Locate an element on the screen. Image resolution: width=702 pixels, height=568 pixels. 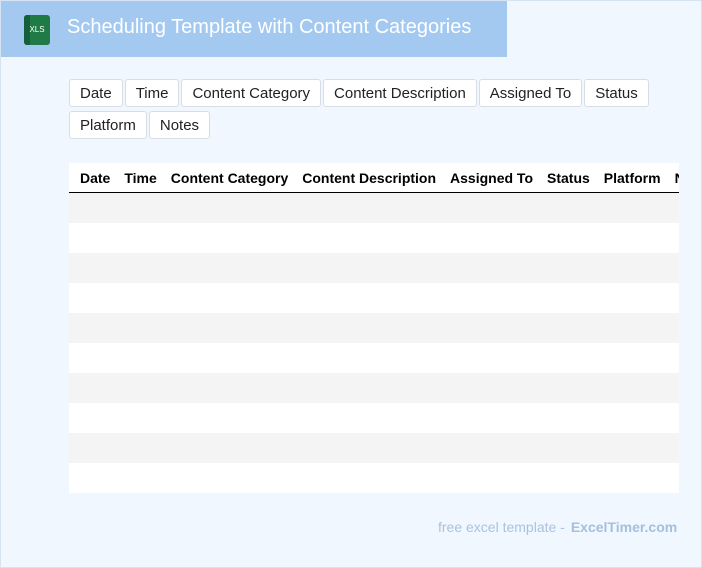
column-header: Status is located at coordinates (568, 178).